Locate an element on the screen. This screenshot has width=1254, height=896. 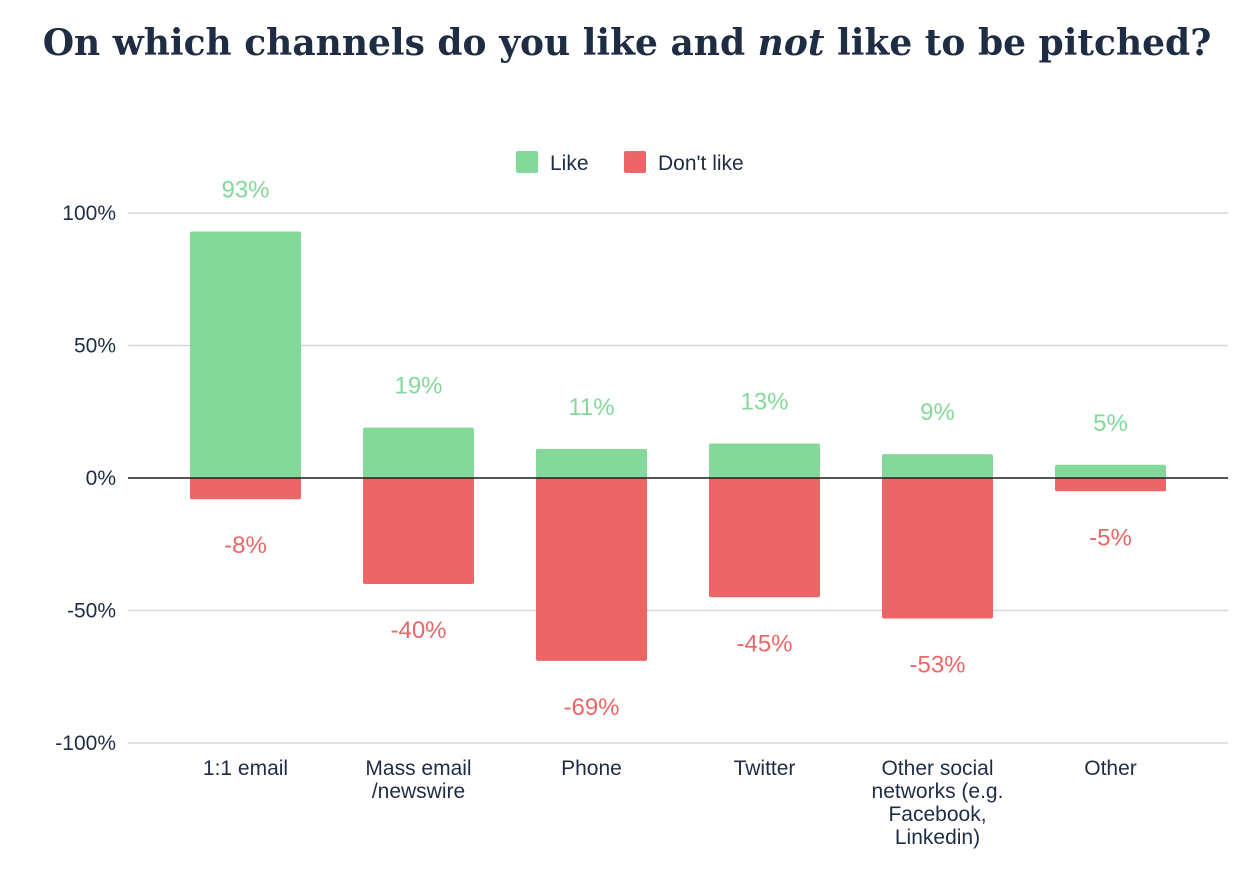
category-label: Mass email/newswire is located at coordinates (418, 780).